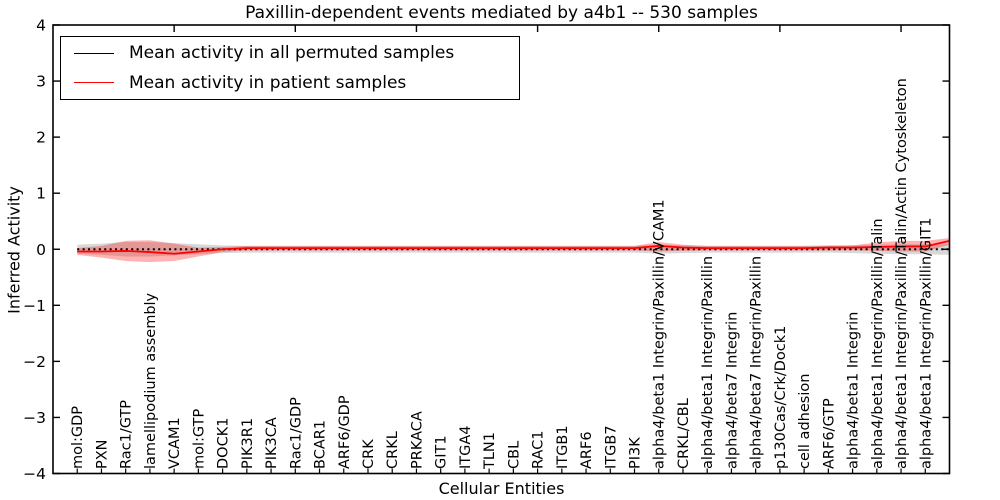 The height and width of the screenshot is (500, 1000). Describe the element at coordinates (127, 434) in the screenshot. I see `x-category-label: Rac1/GTP` at that location.